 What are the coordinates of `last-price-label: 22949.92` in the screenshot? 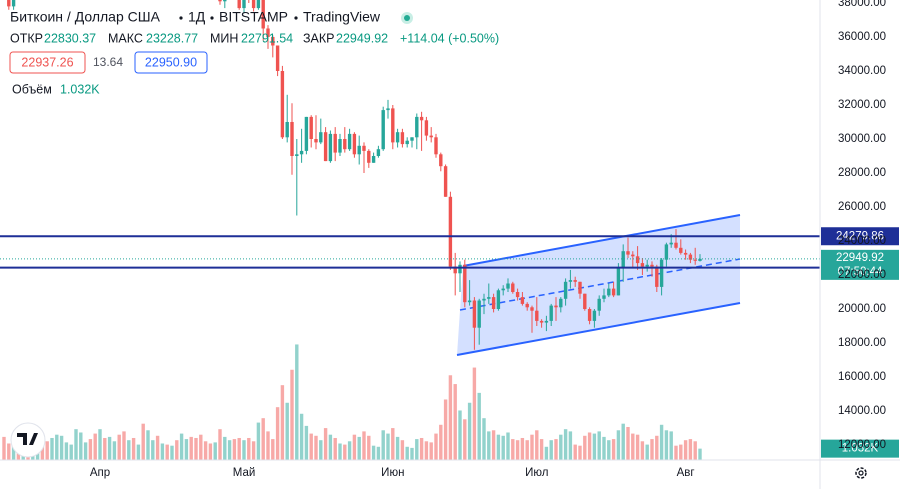 It's located at (860, 258).